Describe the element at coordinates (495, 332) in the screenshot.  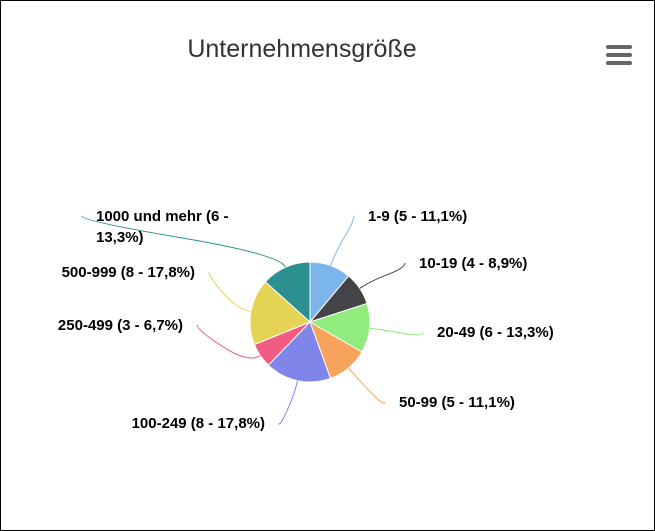
I see `data-label: 20-49 (6 - 13,3%)` at that location.